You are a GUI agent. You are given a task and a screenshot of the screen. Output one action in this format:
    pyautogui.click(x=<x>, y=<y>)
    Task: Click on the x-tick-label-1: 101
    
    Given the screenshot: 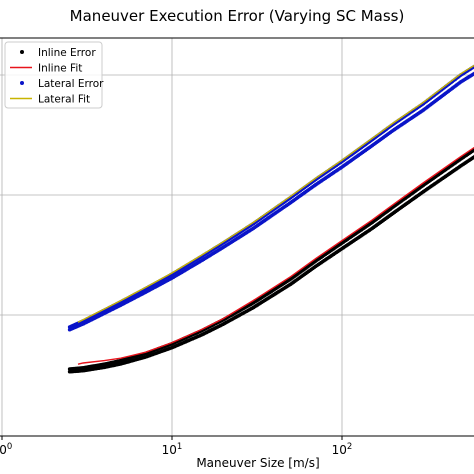 What is the action you would take?
    pyautogui.click(x=172, y=449)
    